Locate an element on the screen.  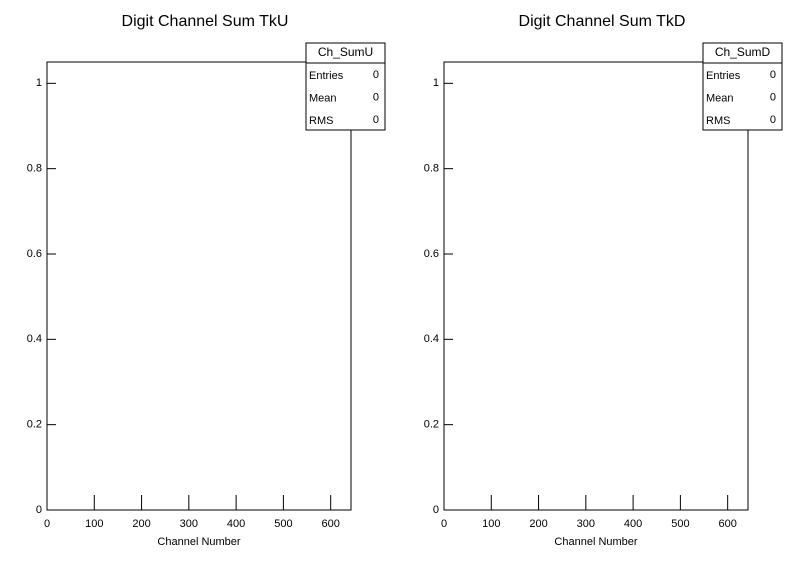
chart-title: Digit Channel Sum TkU is located at coordinates (205, 21).